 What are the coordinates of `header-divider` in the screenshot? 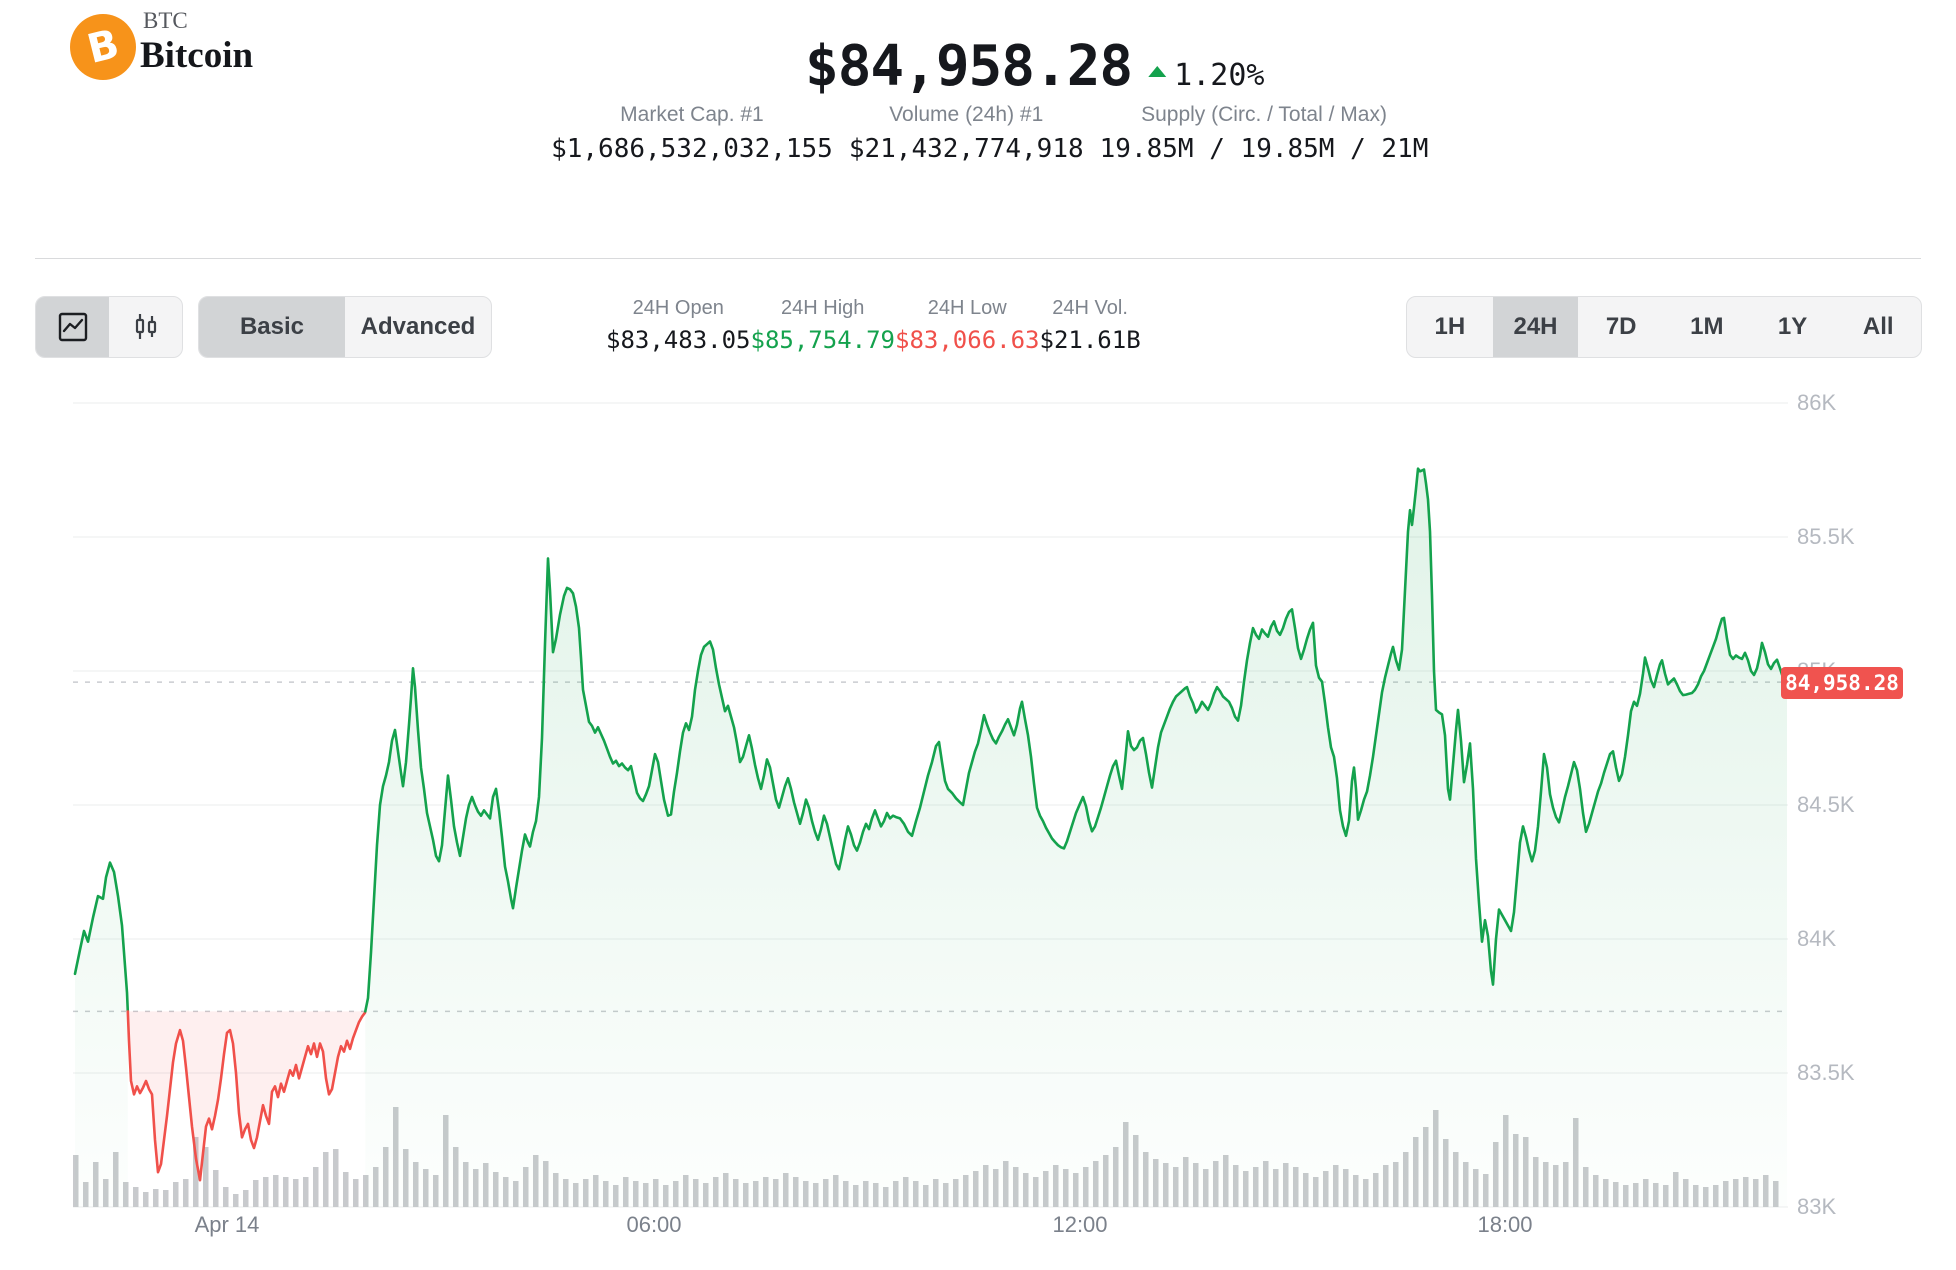 It's located at (978, 258).